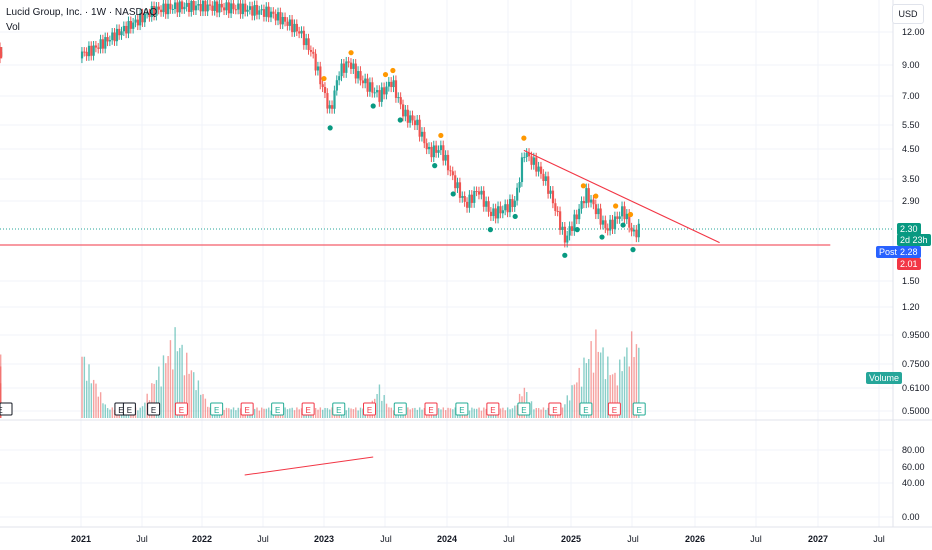  What do you see at coordinates (82, 12) in the screenshot?
I see `symbol-title: Lucid Group, Inc. · 1W · NASDAQ` at bounding box center [82, 12].